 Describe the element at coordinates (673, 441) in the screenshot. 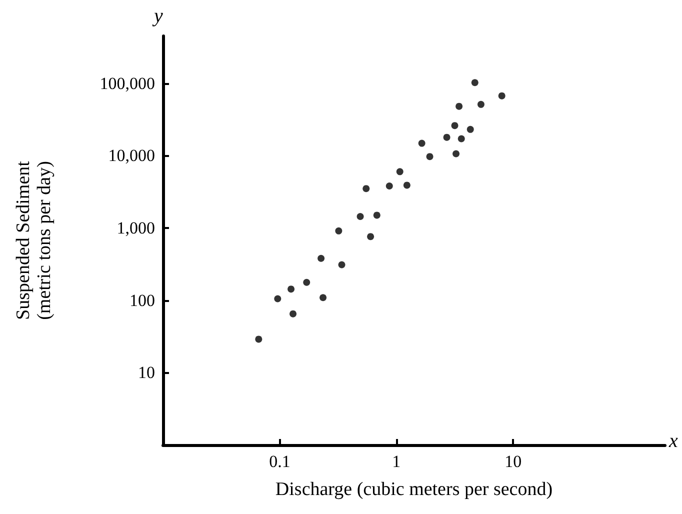

I see `text: x` at that location.